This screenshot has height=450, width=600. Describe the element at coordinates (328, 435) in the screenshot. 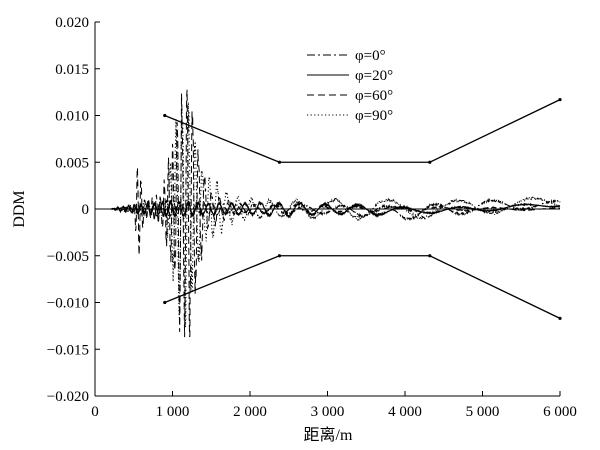

I see `x-axis-label: 距离/m` at that location.